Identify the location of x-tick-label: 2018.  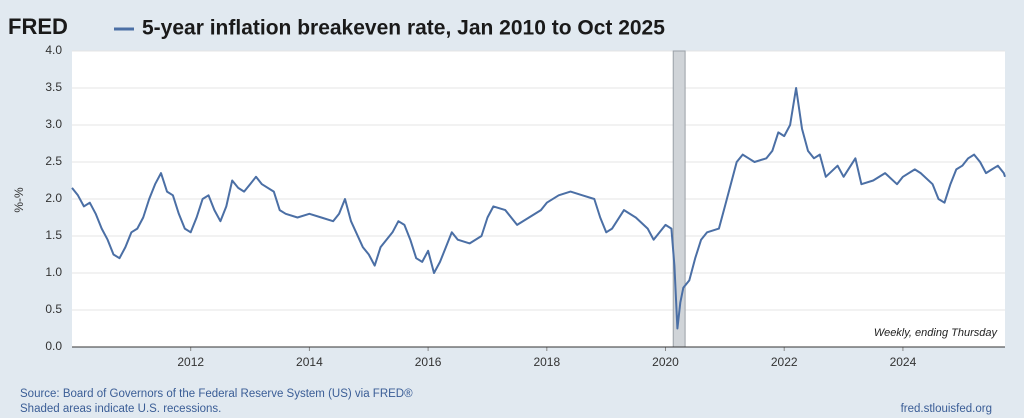
(546, 362).